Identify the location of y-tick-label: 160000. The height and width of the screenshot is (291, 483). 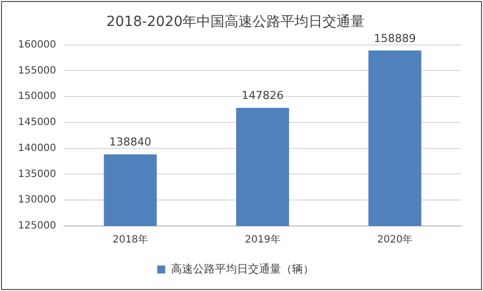
(37, 44).